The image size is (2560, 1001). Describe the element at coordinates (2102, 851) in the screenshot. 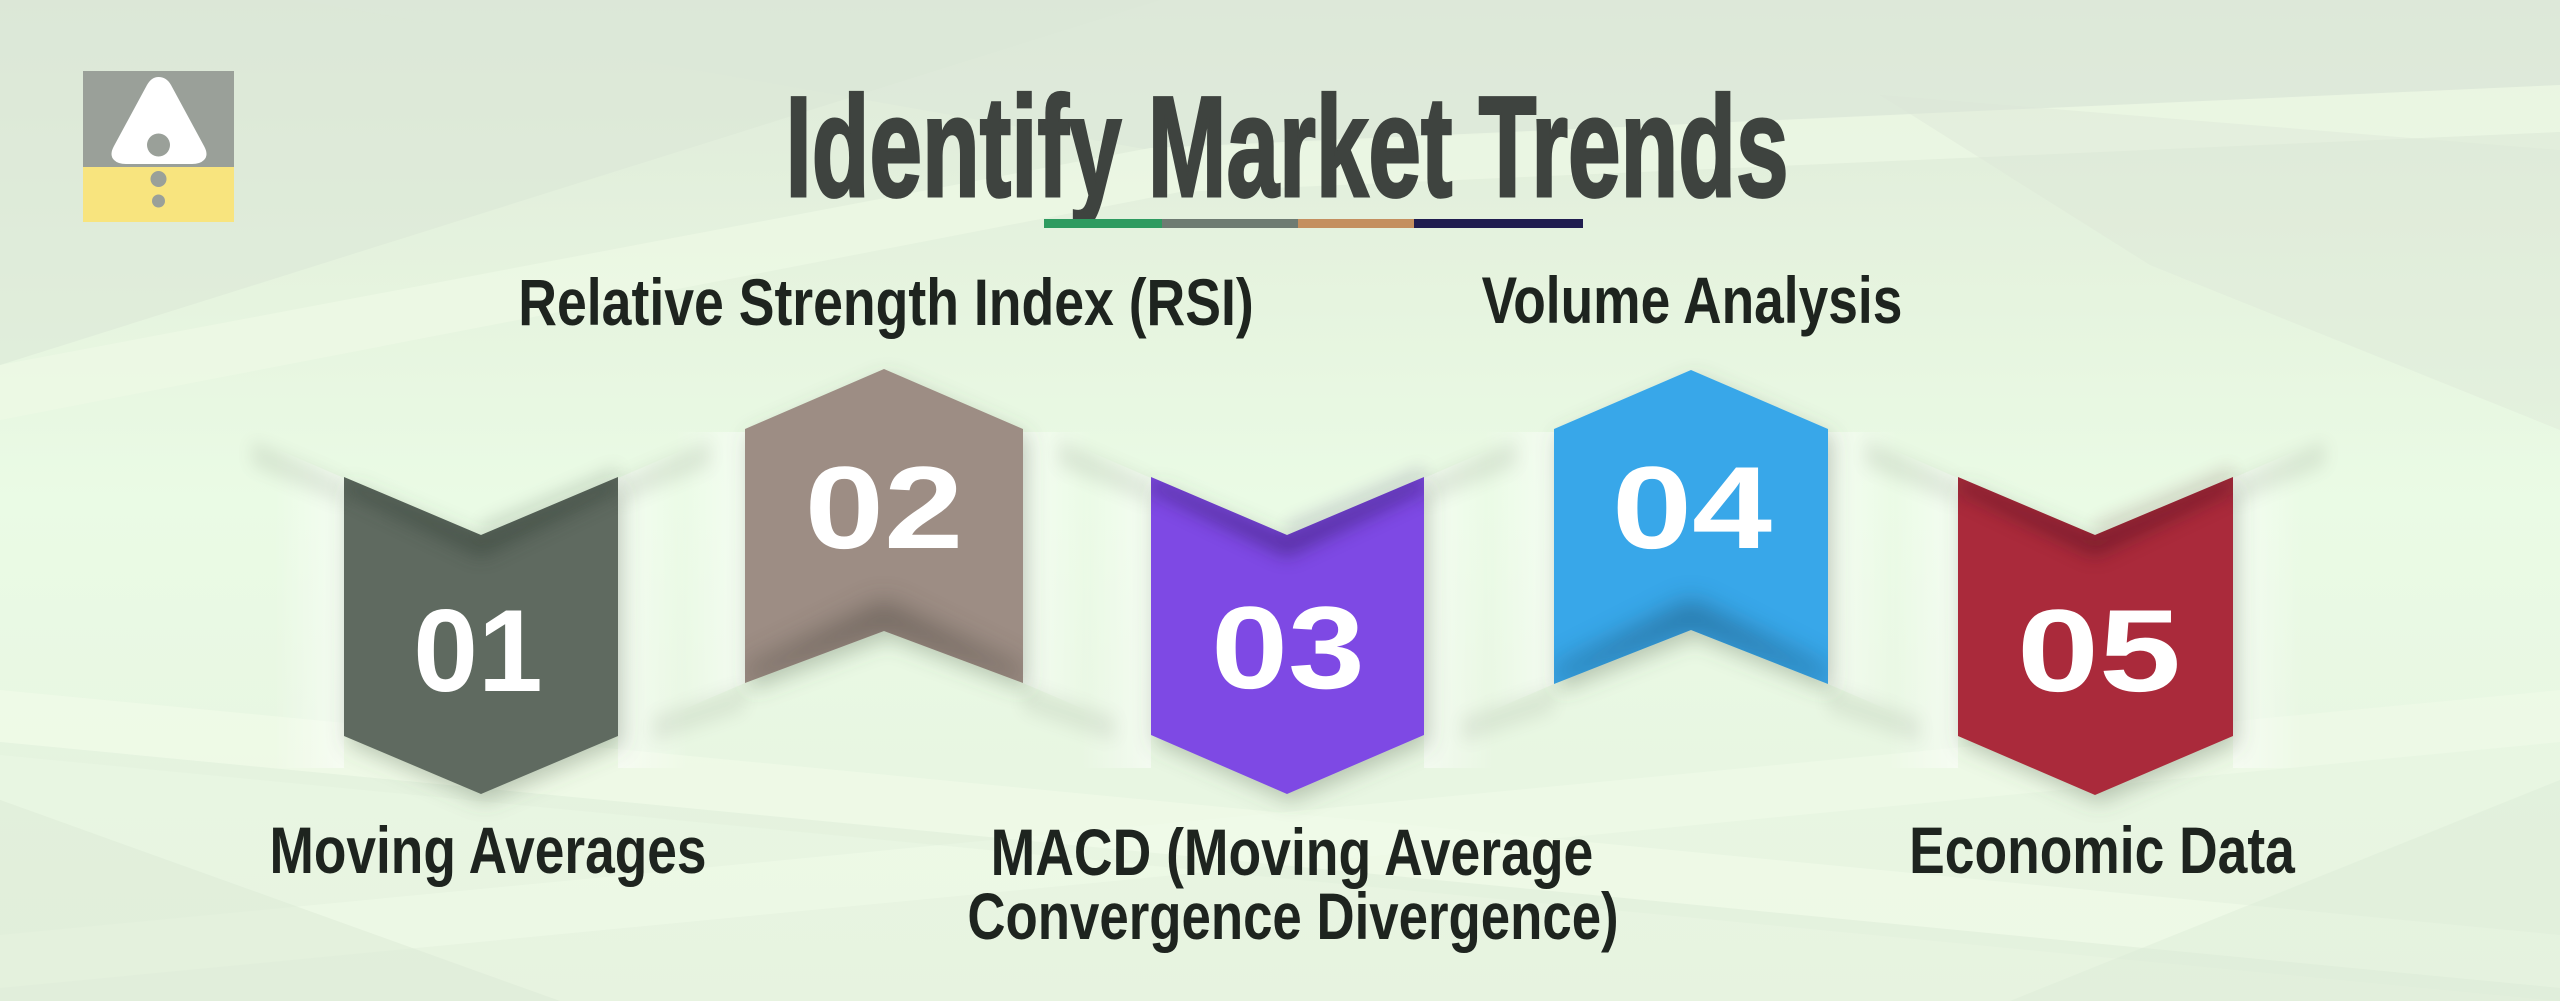

I see `svg-text: Economic Data` at that location.